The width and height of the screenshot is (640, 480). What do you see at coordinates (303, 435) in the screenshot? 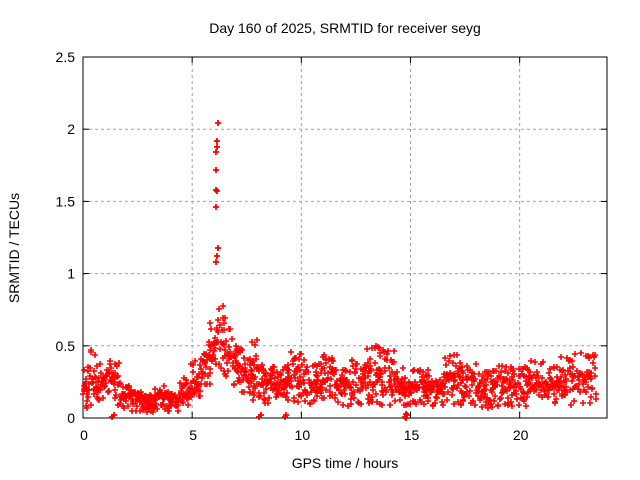
I see `x-tick-label: 10` at bounding box center [303, 435].